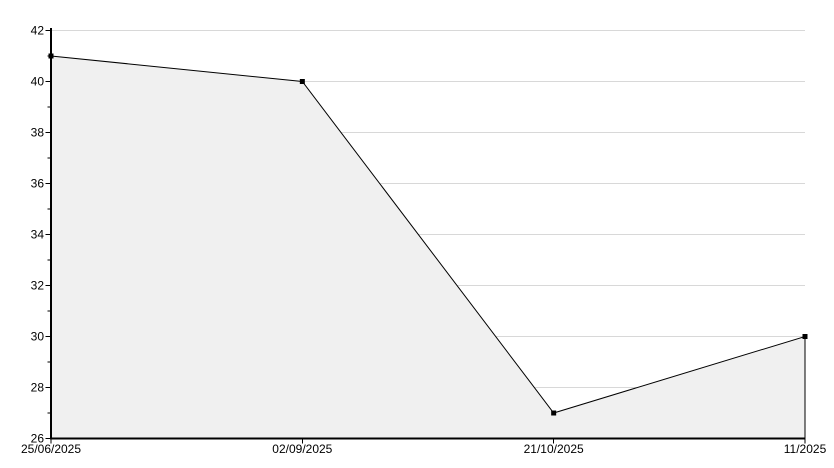 The width and height of the screenshot is (834, 468). I want to click on y-tick-label: 30, so click(38, 337).